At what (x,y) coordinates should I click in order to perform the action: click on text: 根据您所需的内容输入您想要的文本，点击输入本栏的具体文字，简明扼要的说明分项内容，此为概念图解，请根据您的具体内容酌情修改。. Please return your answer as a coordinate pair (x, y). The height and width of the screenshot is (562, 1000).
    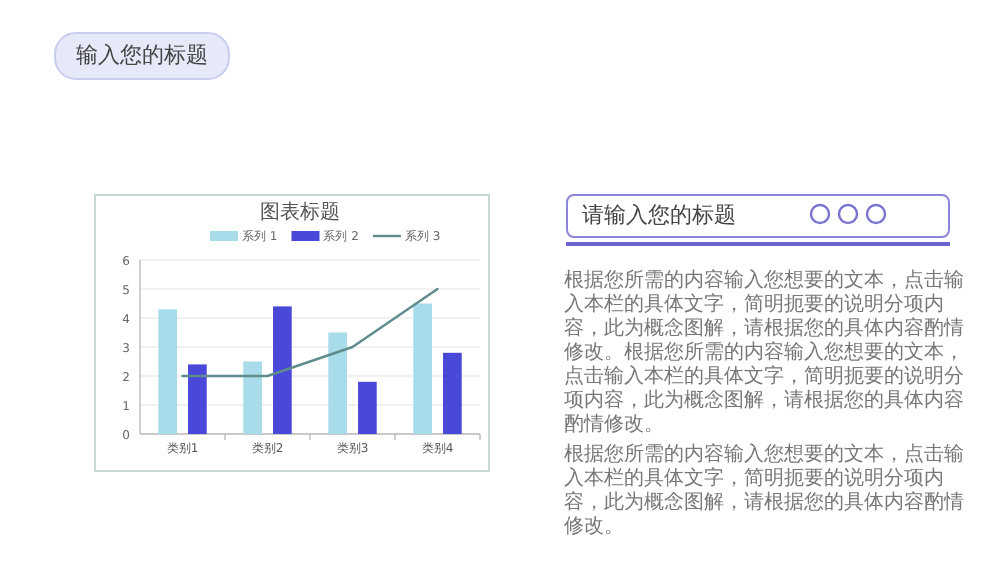
    Looking at the image, I should click on (764, 492).